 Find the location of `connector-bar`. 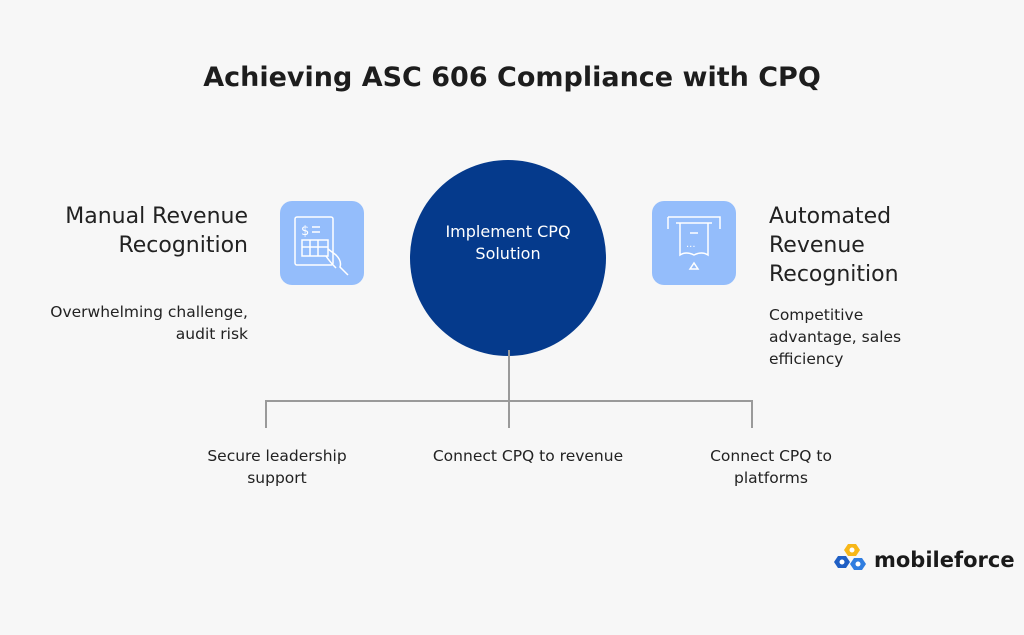

connector-bar is located at coordinates (509, 401).